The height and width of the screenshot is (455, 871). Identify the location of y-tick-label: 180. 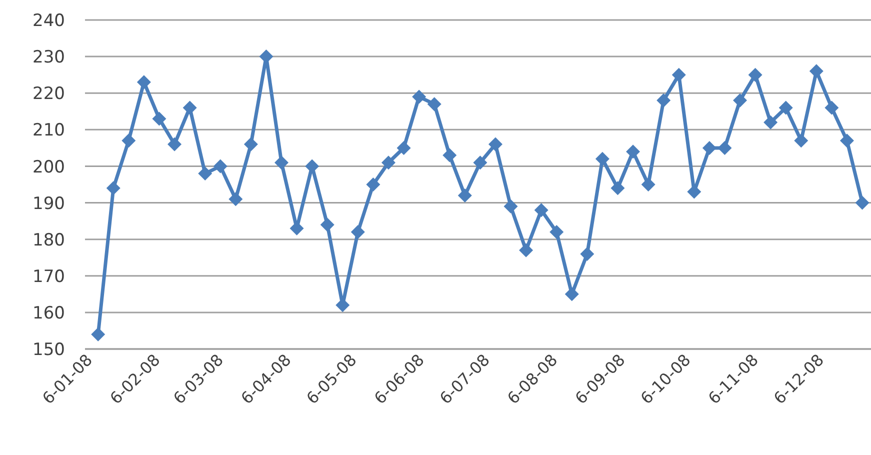
(48, 240).